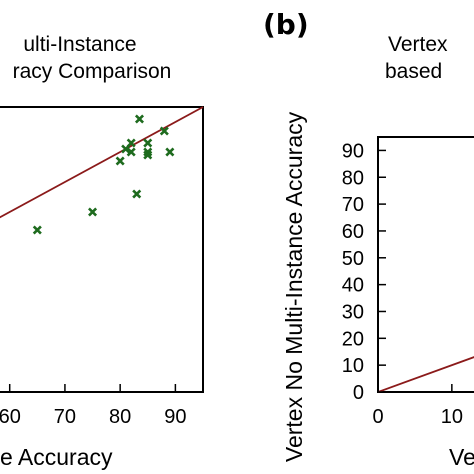  What do you see at coordinates (10, 417) in the screenshot?
I see `panel-a-x-tick-label: 60` at bounding box center [10, 417].